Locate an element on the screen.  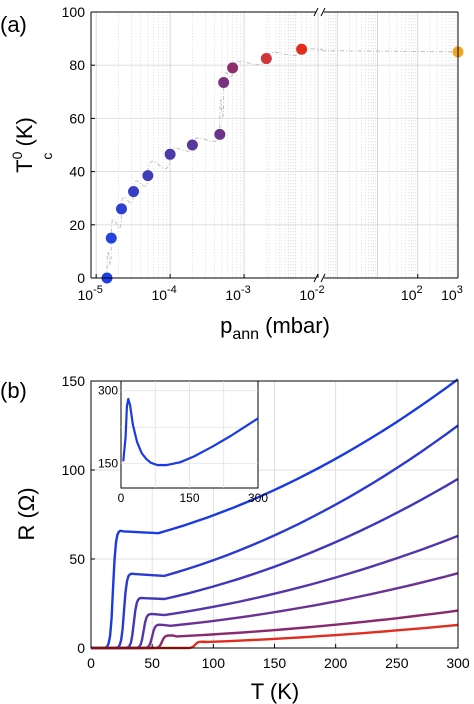
panel-b-inset: 150 300 0 150 300 is located at coordinates (183, 442).